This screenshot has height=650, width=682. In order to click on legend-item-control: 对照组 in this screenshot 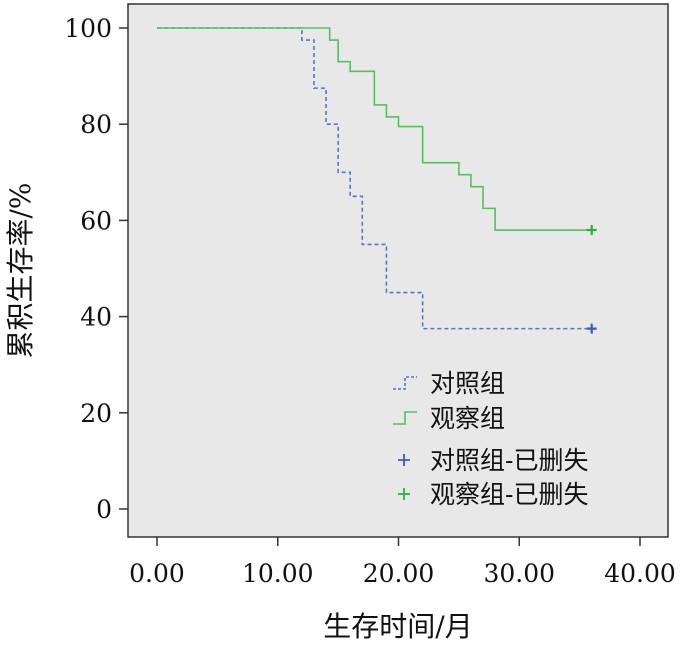, I will do `click(449, 383)`.